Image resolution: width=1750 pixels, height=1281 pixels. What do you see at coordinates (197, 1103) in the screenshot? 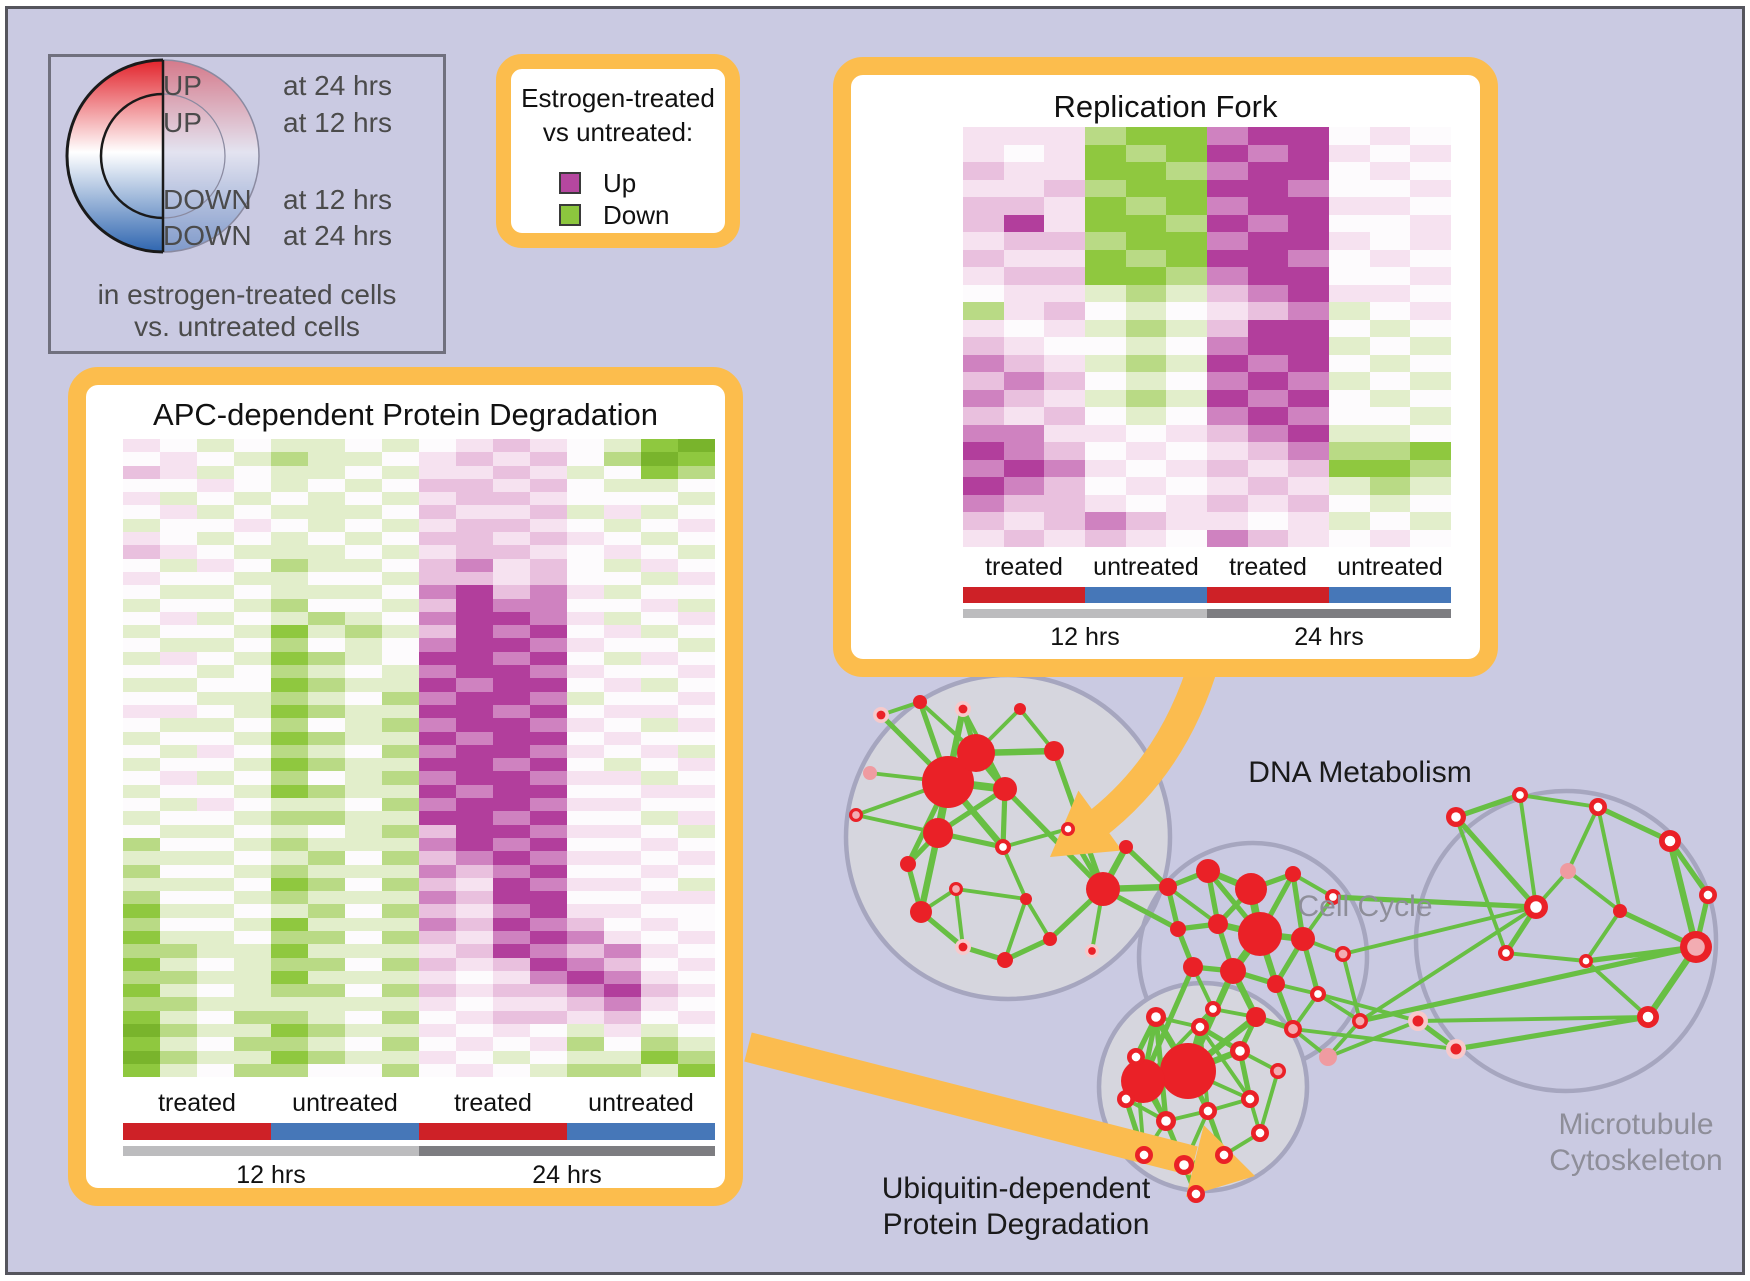
I see `group-label: treated` at bounding box center [197, 1103].